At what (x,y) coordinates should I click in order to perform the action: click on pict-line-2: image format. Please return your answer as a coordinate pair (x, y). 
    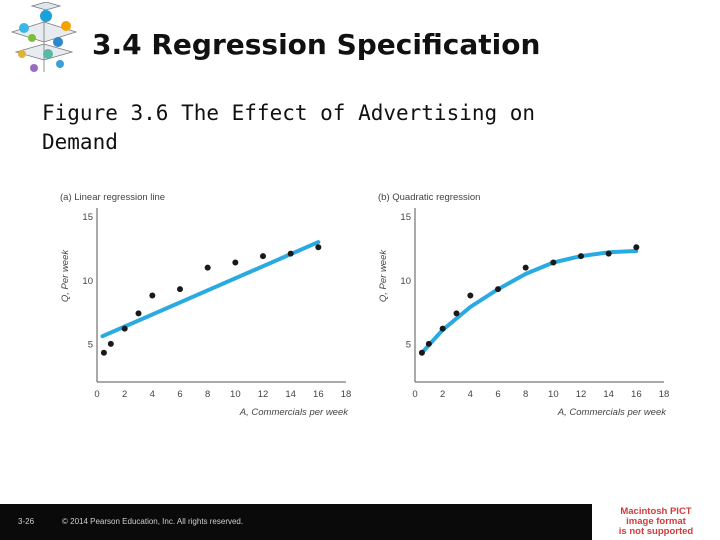
    Looking at the image, I should click on (656, 521).